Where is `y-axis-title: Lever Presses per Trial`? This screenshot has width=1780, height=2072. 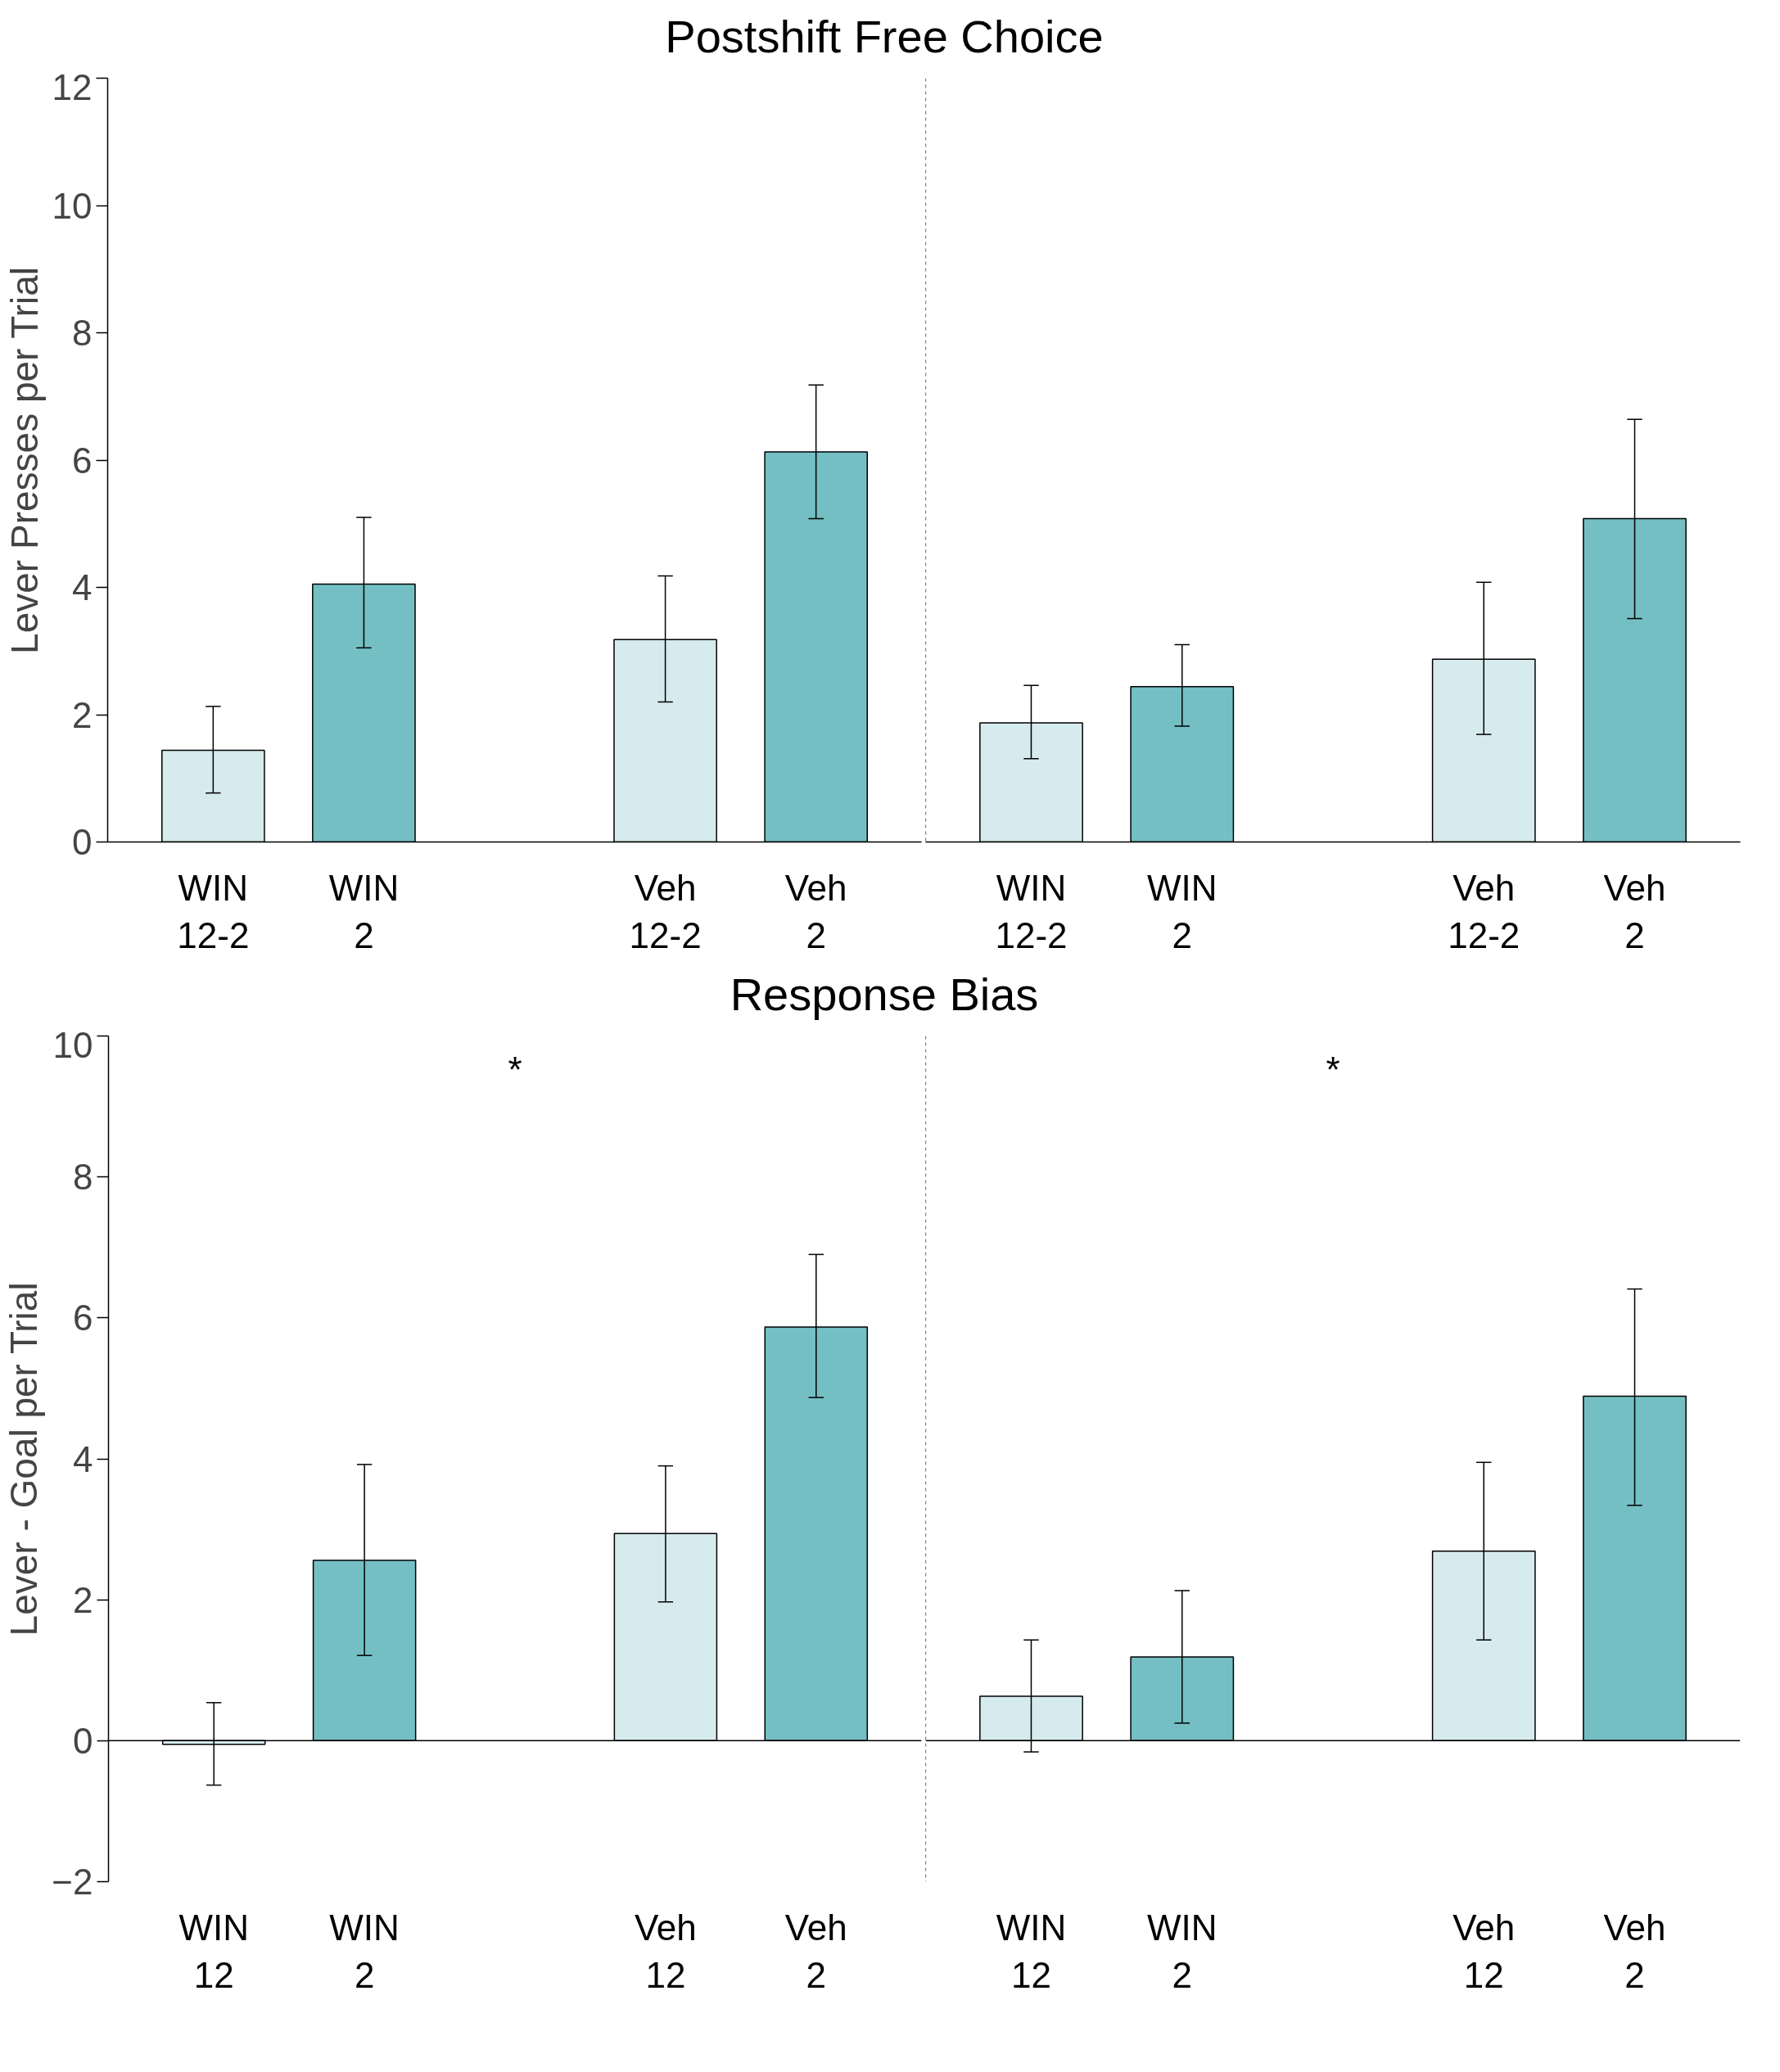 y-axis-title: Lever Presses per Trial is located at coordinates (24, 460).